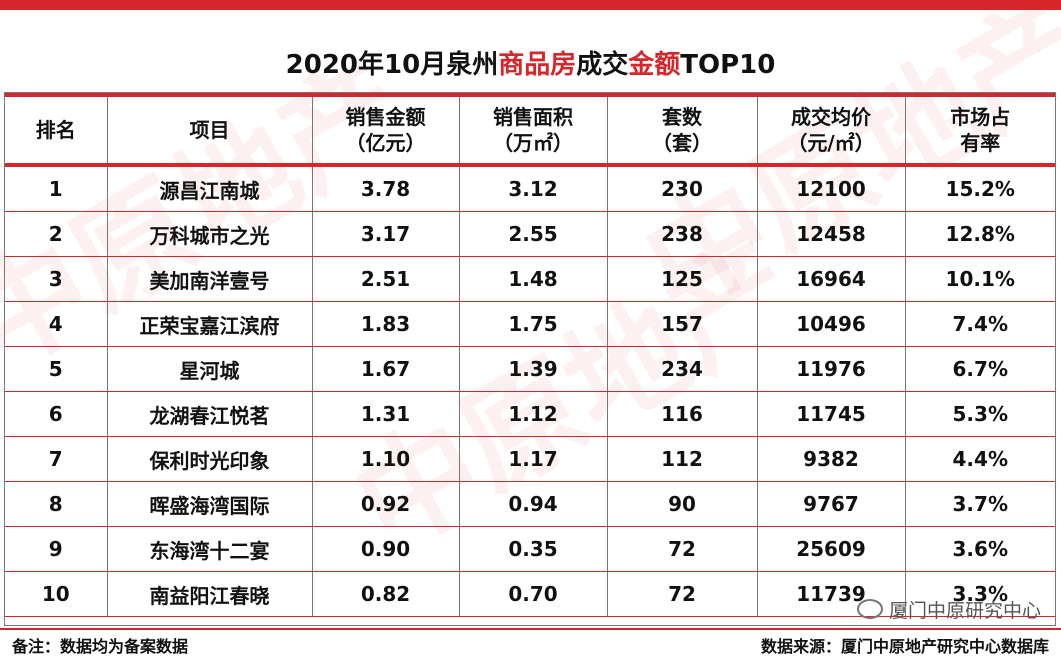 This screenshot has height=657, width=1061. What do you see at coordinates (682, 369) in the screenshot?
I see `cell-units: 234` at bounding box center [682, 369].